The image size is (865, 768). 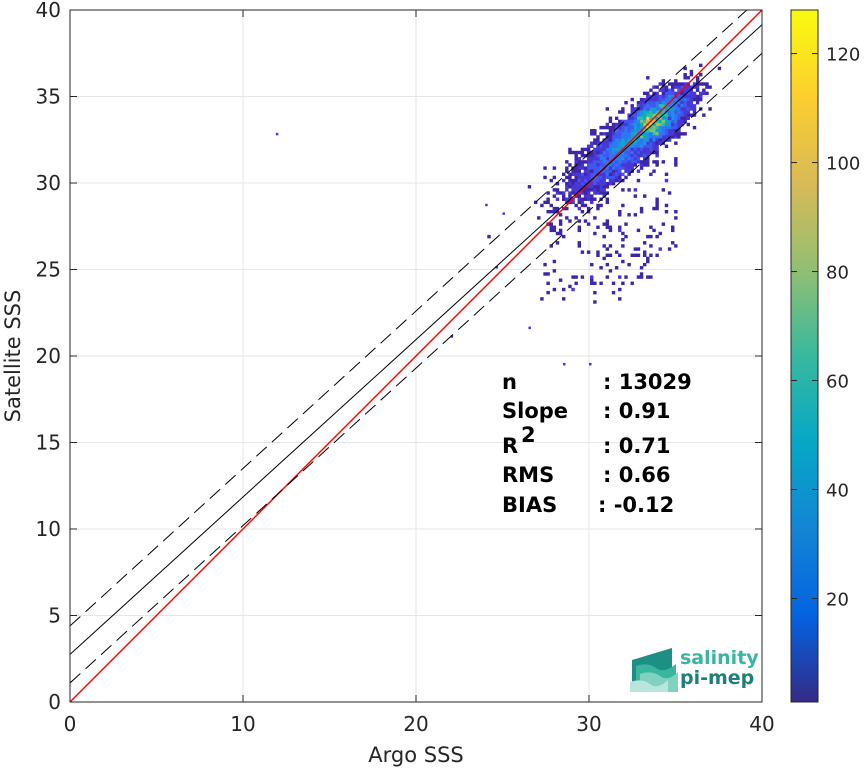 What do you see at coordinates (637, 475) in the screenshot?
I see `stat-value: : 0.66` at bounding box center [637, 475].